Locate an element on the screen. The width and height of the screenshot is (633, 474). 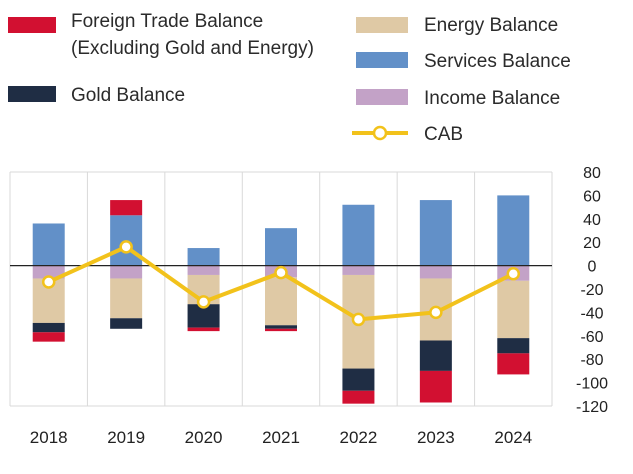
legend-label-income: Income Balance is located at coordinates (492, 98).